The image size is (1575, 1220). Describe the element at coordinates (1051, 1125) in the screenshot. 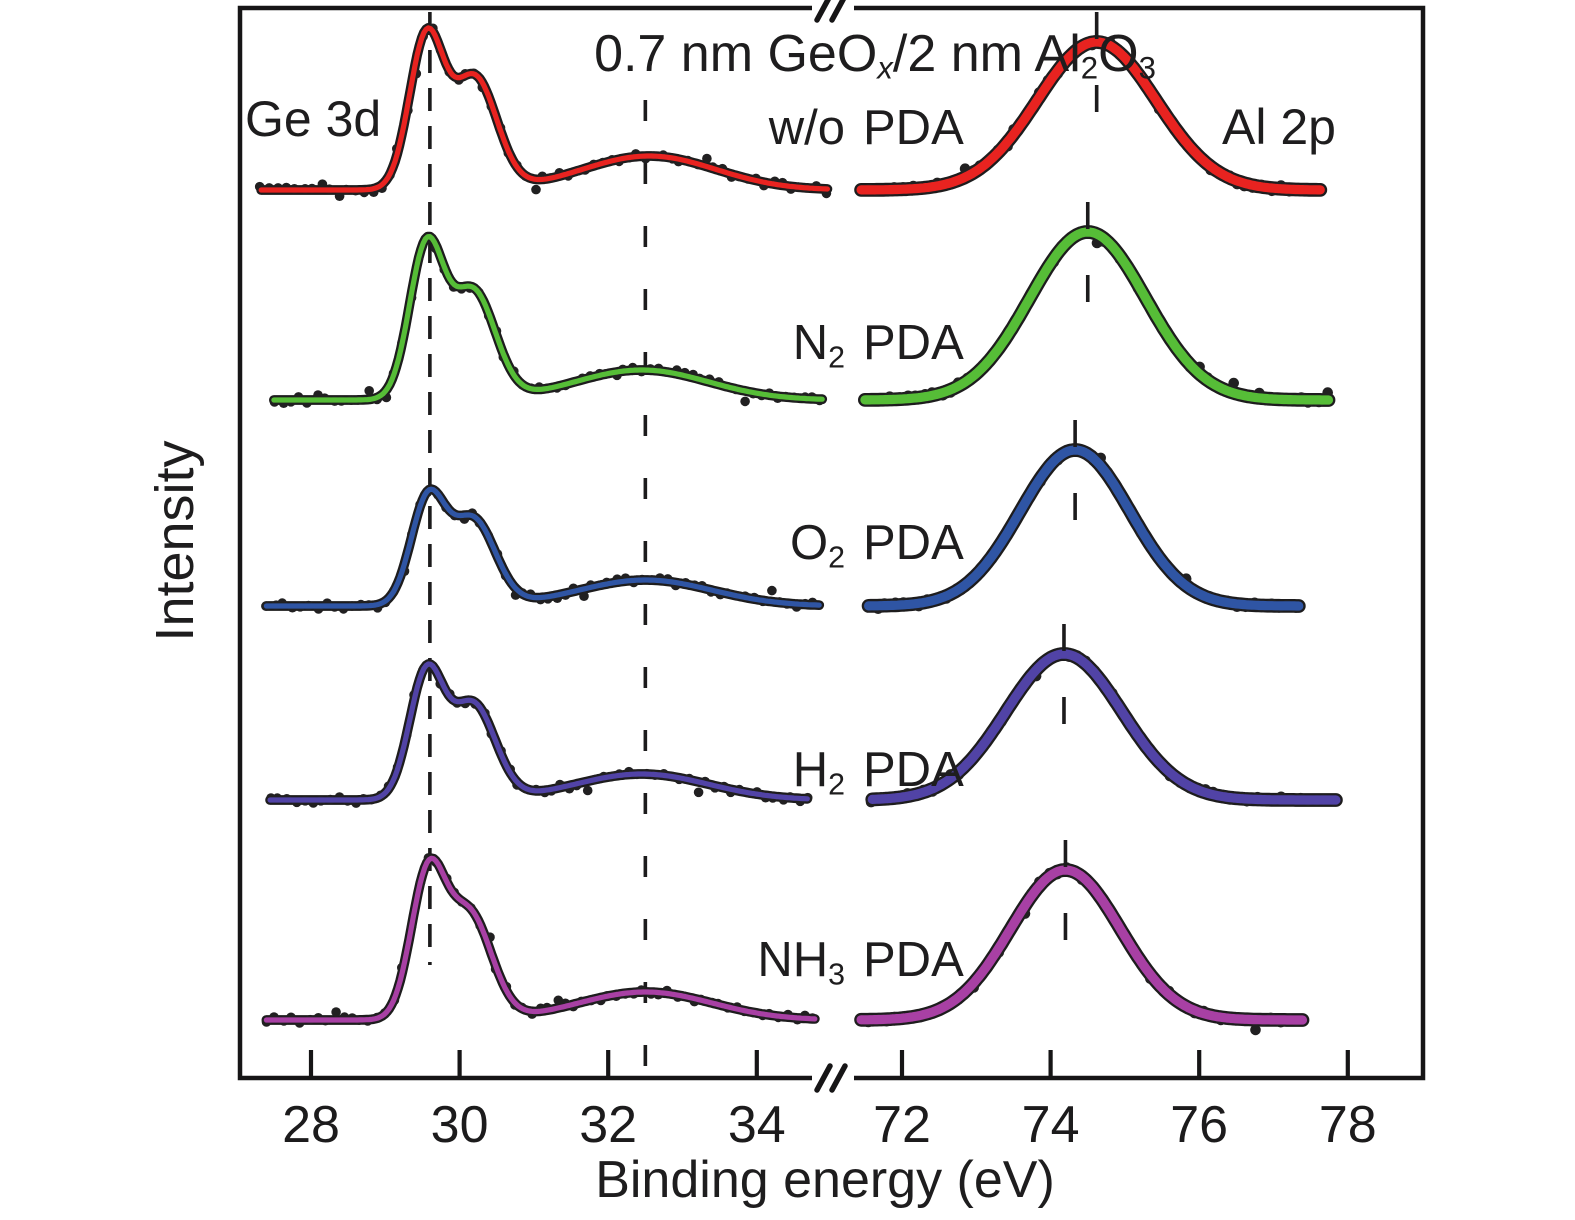

I see `x-tick-label: 74` at that location.